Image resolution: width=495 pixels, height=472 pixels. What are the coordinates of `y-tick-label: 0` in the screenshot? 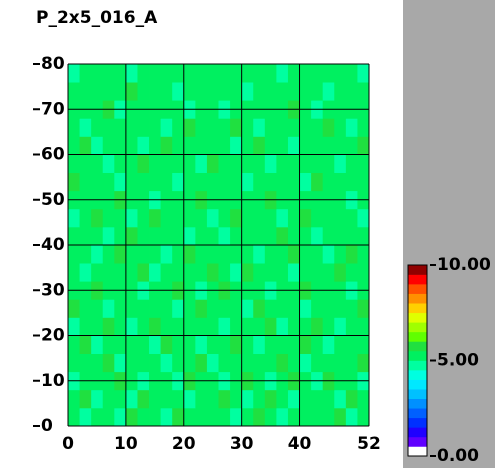 It's located at (47, 426).